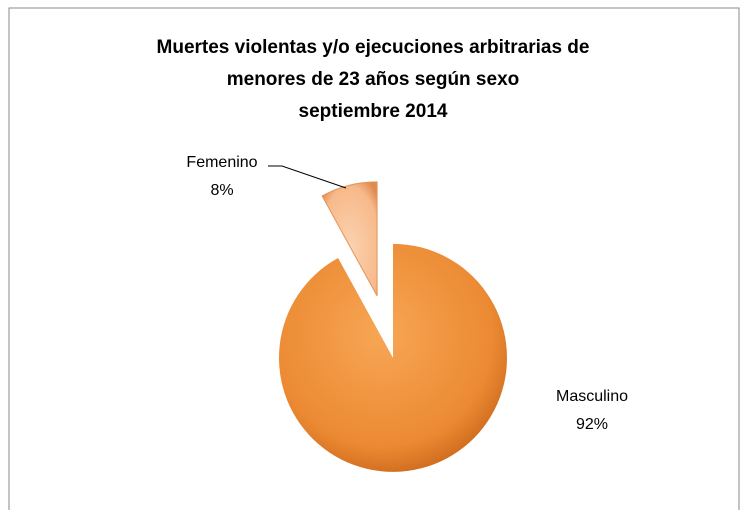 This screenshot has height=510, width=747. I want to click on chart-title: menores de 23 años según sexo, so click(373, 79).